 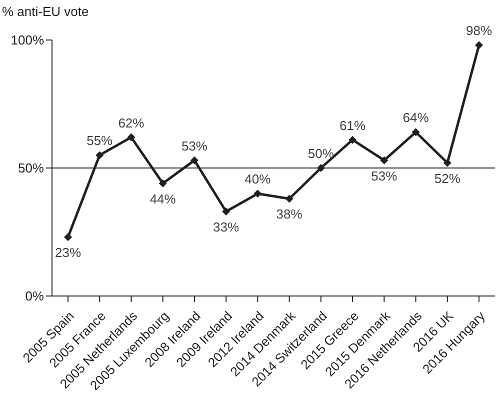 What do you see at coordinates (34, 296) in the screenshot?
I see `y-tick-label: 0%` at bounding box center [34, 296].